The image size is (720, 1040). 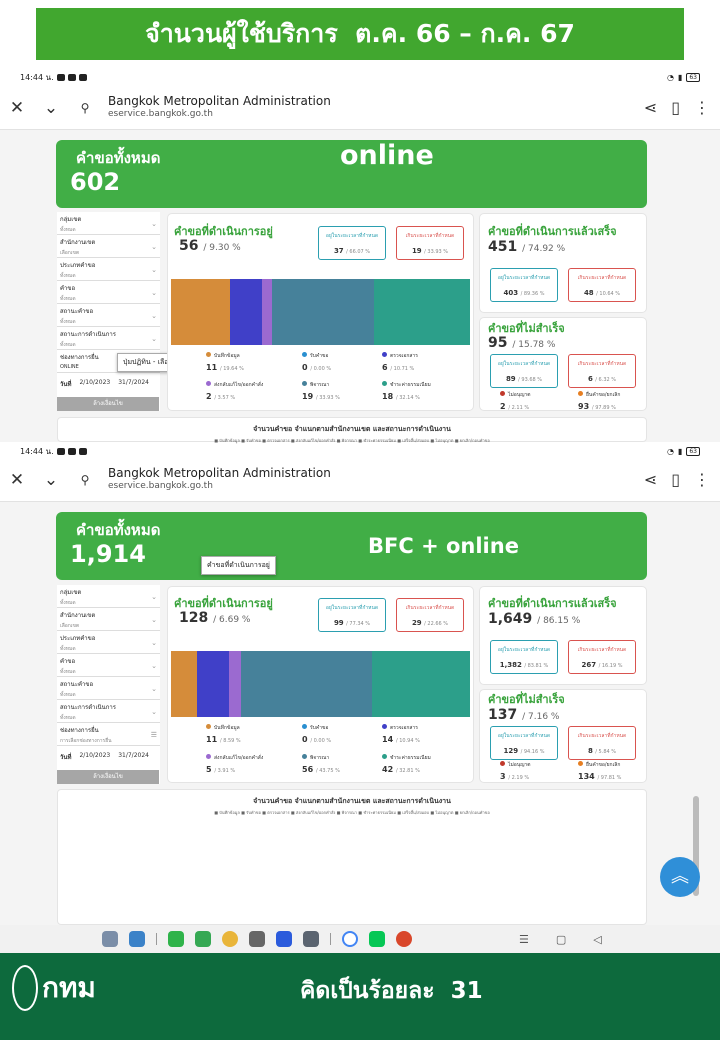 I want to click on legend-pay: ชำระค่าธรรมเนียม 42 / 32.81 %, so click(x=406, y=764).